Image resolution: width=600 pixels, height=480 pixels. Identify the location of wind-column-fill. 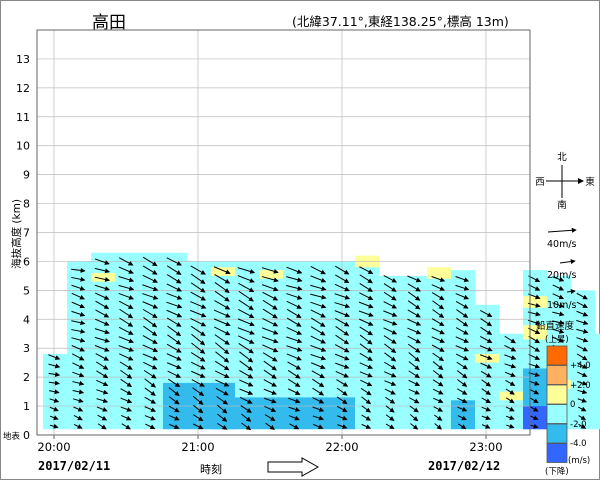
(487, 367).